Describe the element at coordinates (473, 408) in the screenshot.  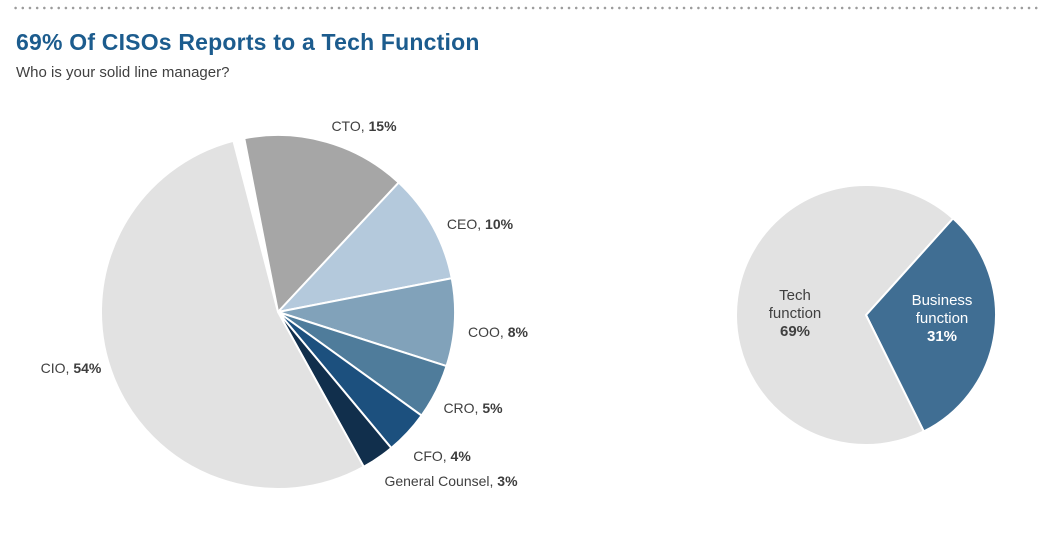
I see `slice-label-cro: CRO, 5%` at that location.